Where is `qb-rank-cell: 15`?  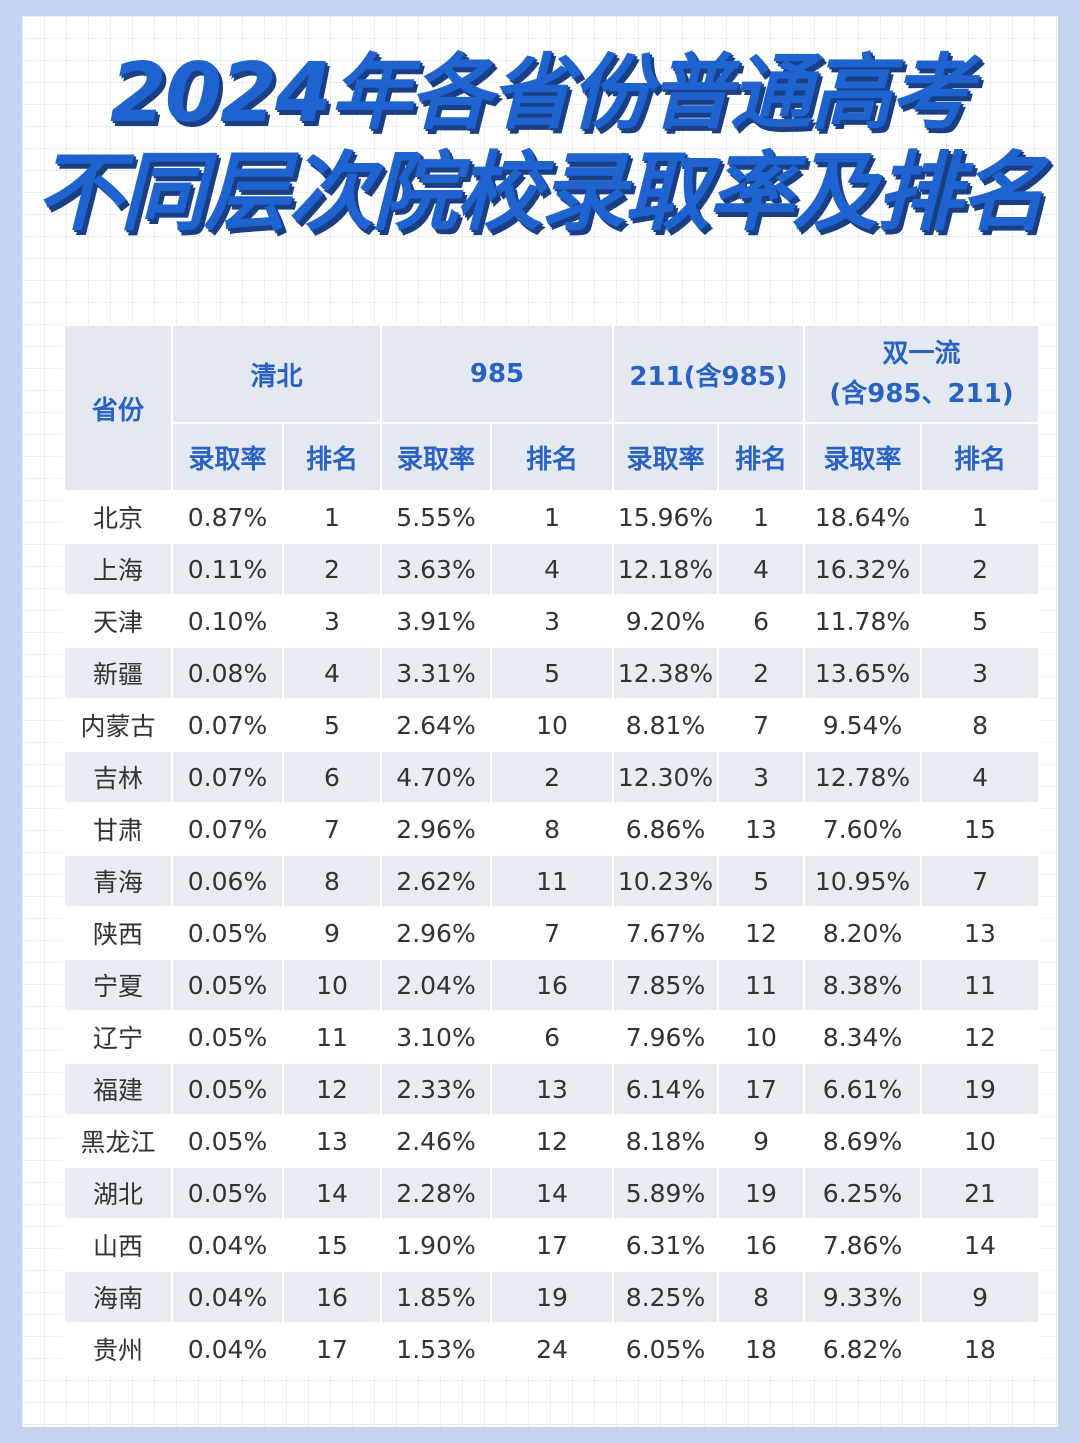
qb-rank-cell: 15 is located at coordinates (332, 1245).